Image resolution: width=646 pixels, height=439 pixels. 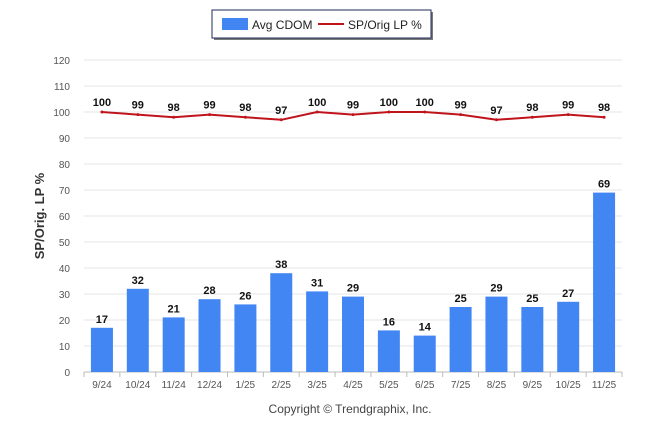 I want to click on x-tick-label: 6/25, so click(x=425, y=385).